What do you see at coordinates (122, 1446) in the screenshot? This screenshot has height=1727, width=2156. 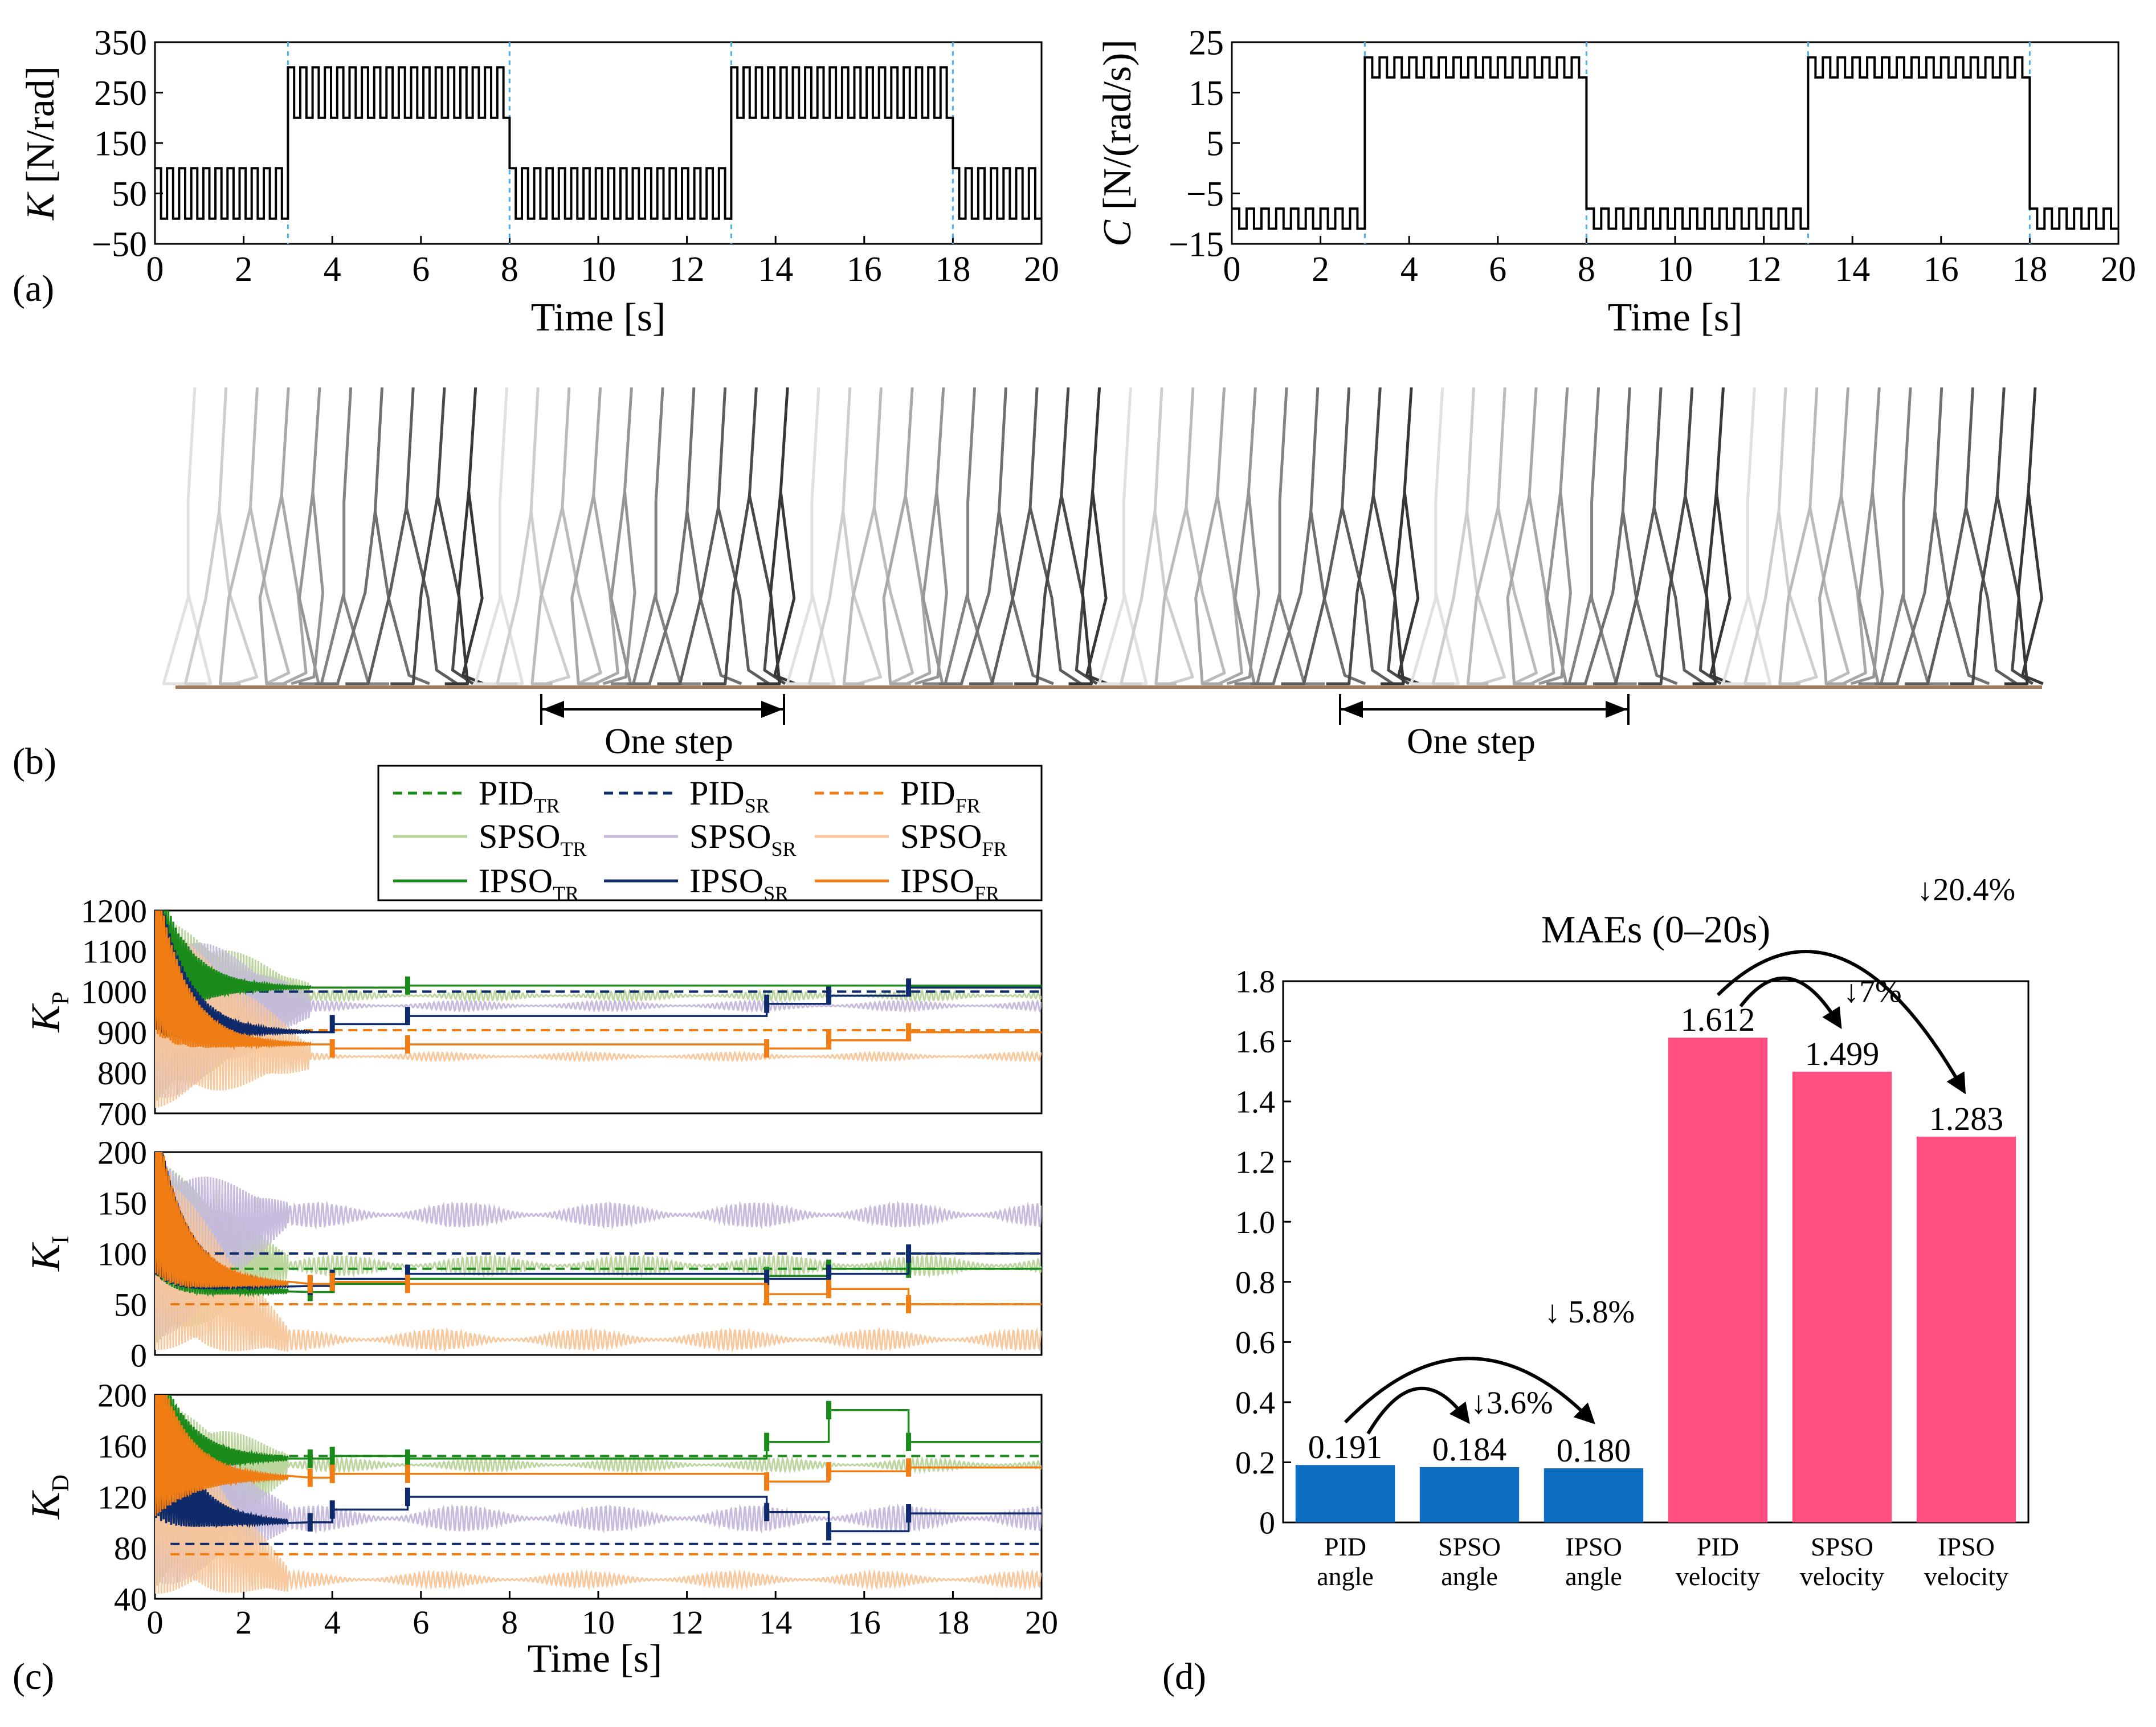 I see `y-tick-label: 160` at bounding box center [122, 1446].